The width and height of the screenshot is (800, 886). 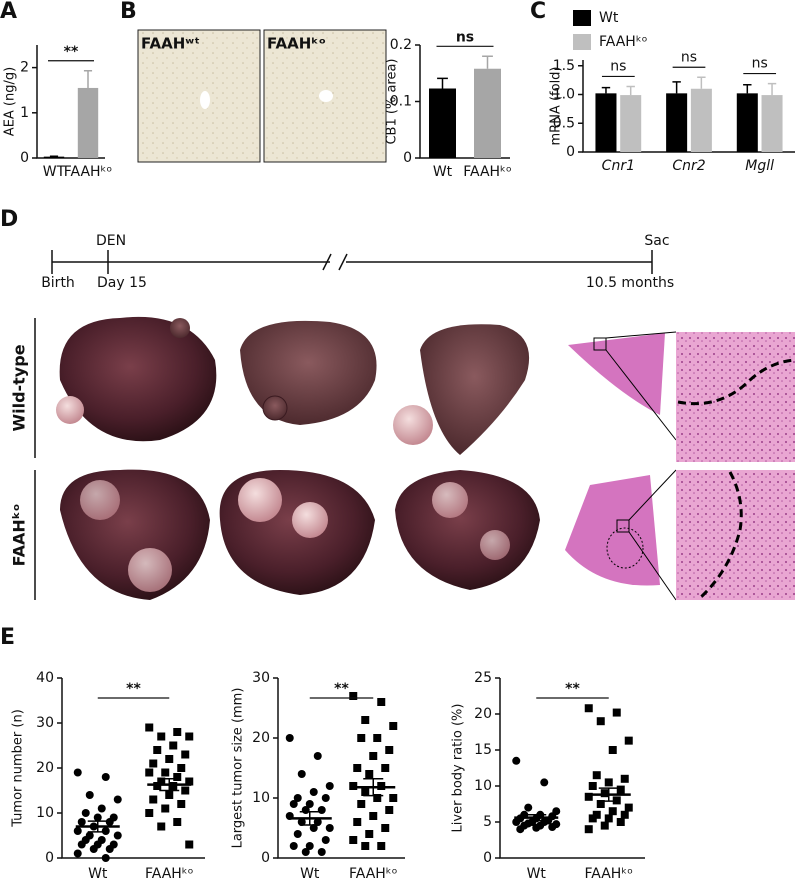 I want to click on timeline-event: DEN, so click(x=111, y=241).